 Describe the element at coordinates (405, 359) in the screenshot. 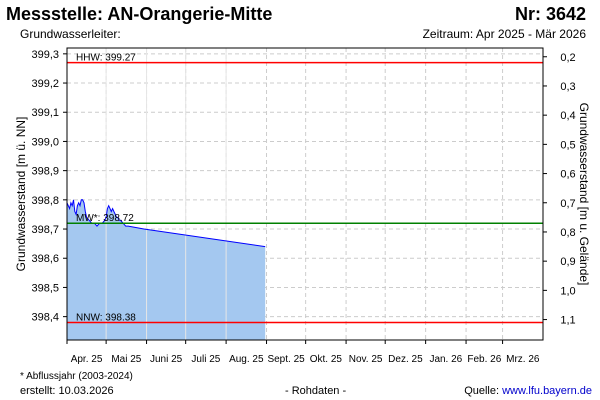

I see `x-tick-label: Dez. 25` at that location.